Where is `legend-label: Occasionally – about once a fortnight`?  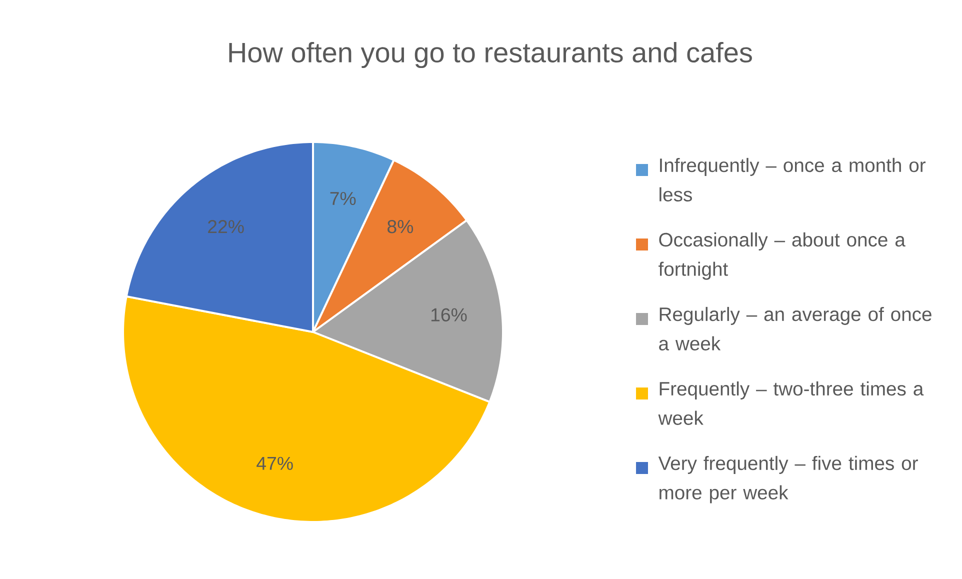 legend-label: Occasionally – about once a fortnight is located at coordinates (782, 256).